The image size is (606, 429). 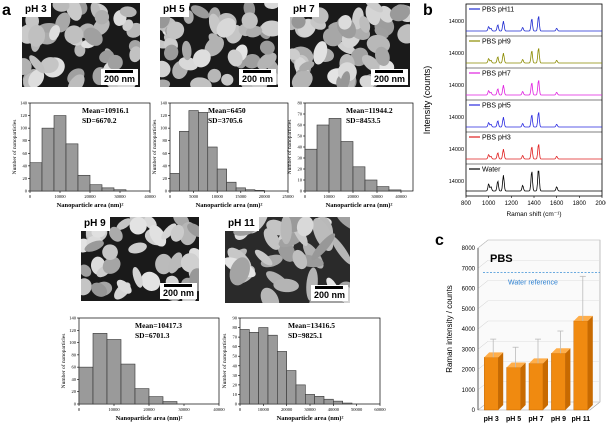 I want to click on panel-letter-a: a, so click(x=6, y=10).